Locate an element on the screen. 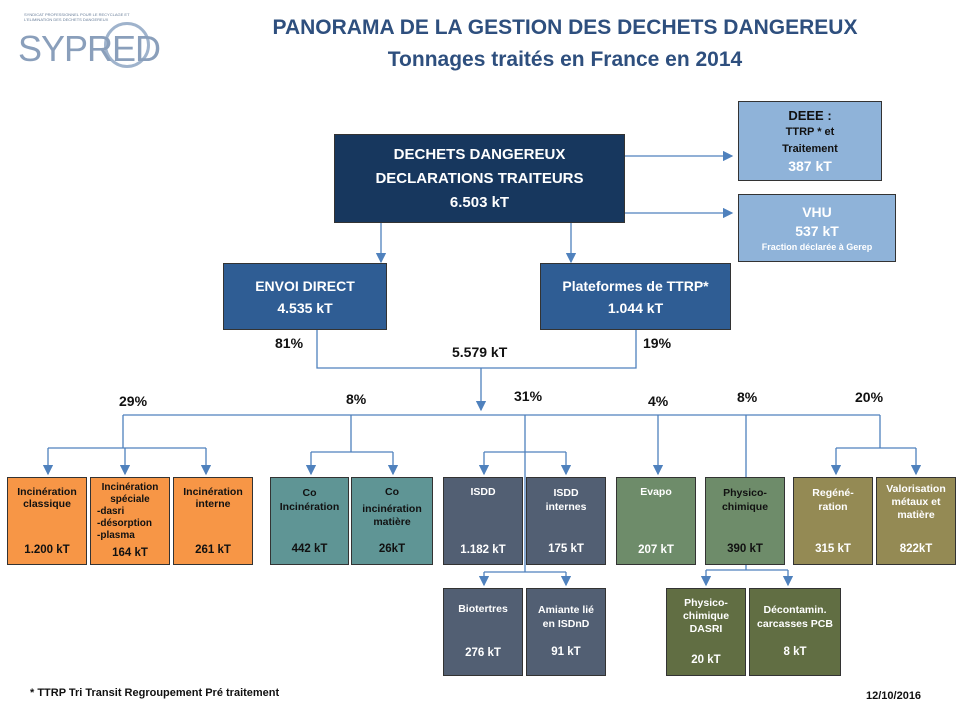 The width and height of the screenshot is (960, 720). vhu-value: 537 kT is located at coordinates (817, 231).